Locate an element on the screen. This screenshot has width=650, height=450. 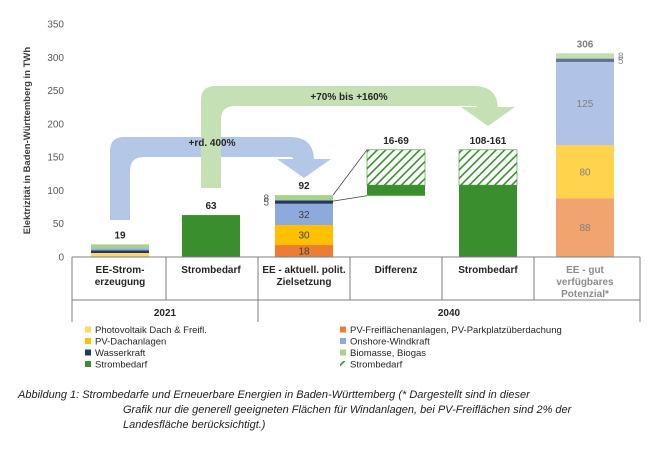
y-tick-label: 200 is located at coordinates (55, 124).